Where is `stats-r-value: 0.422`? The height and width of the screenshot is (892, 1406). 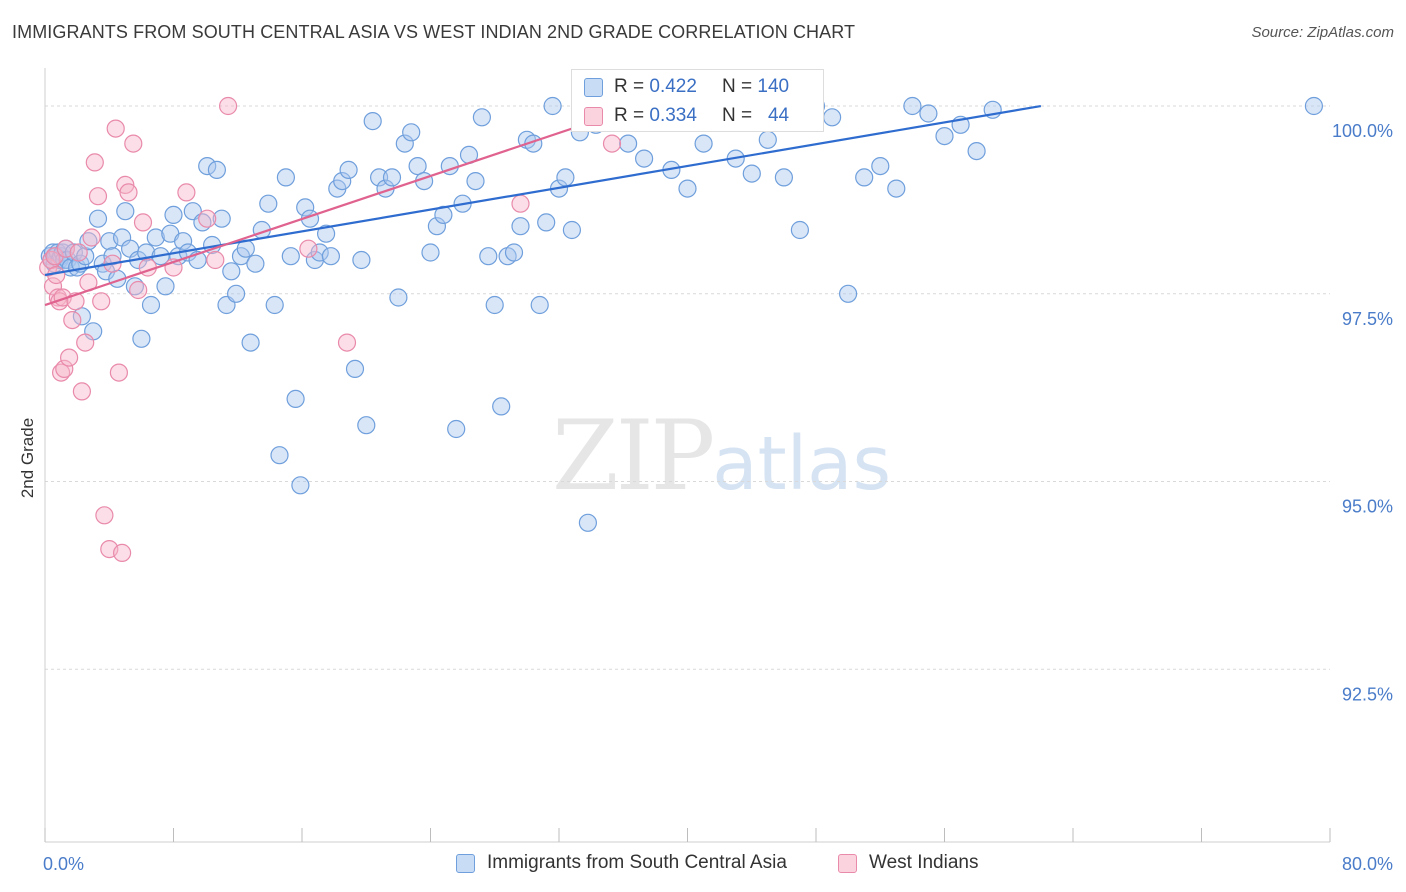 stats-r-value: 0.422 is located at coordinates (673, 86).